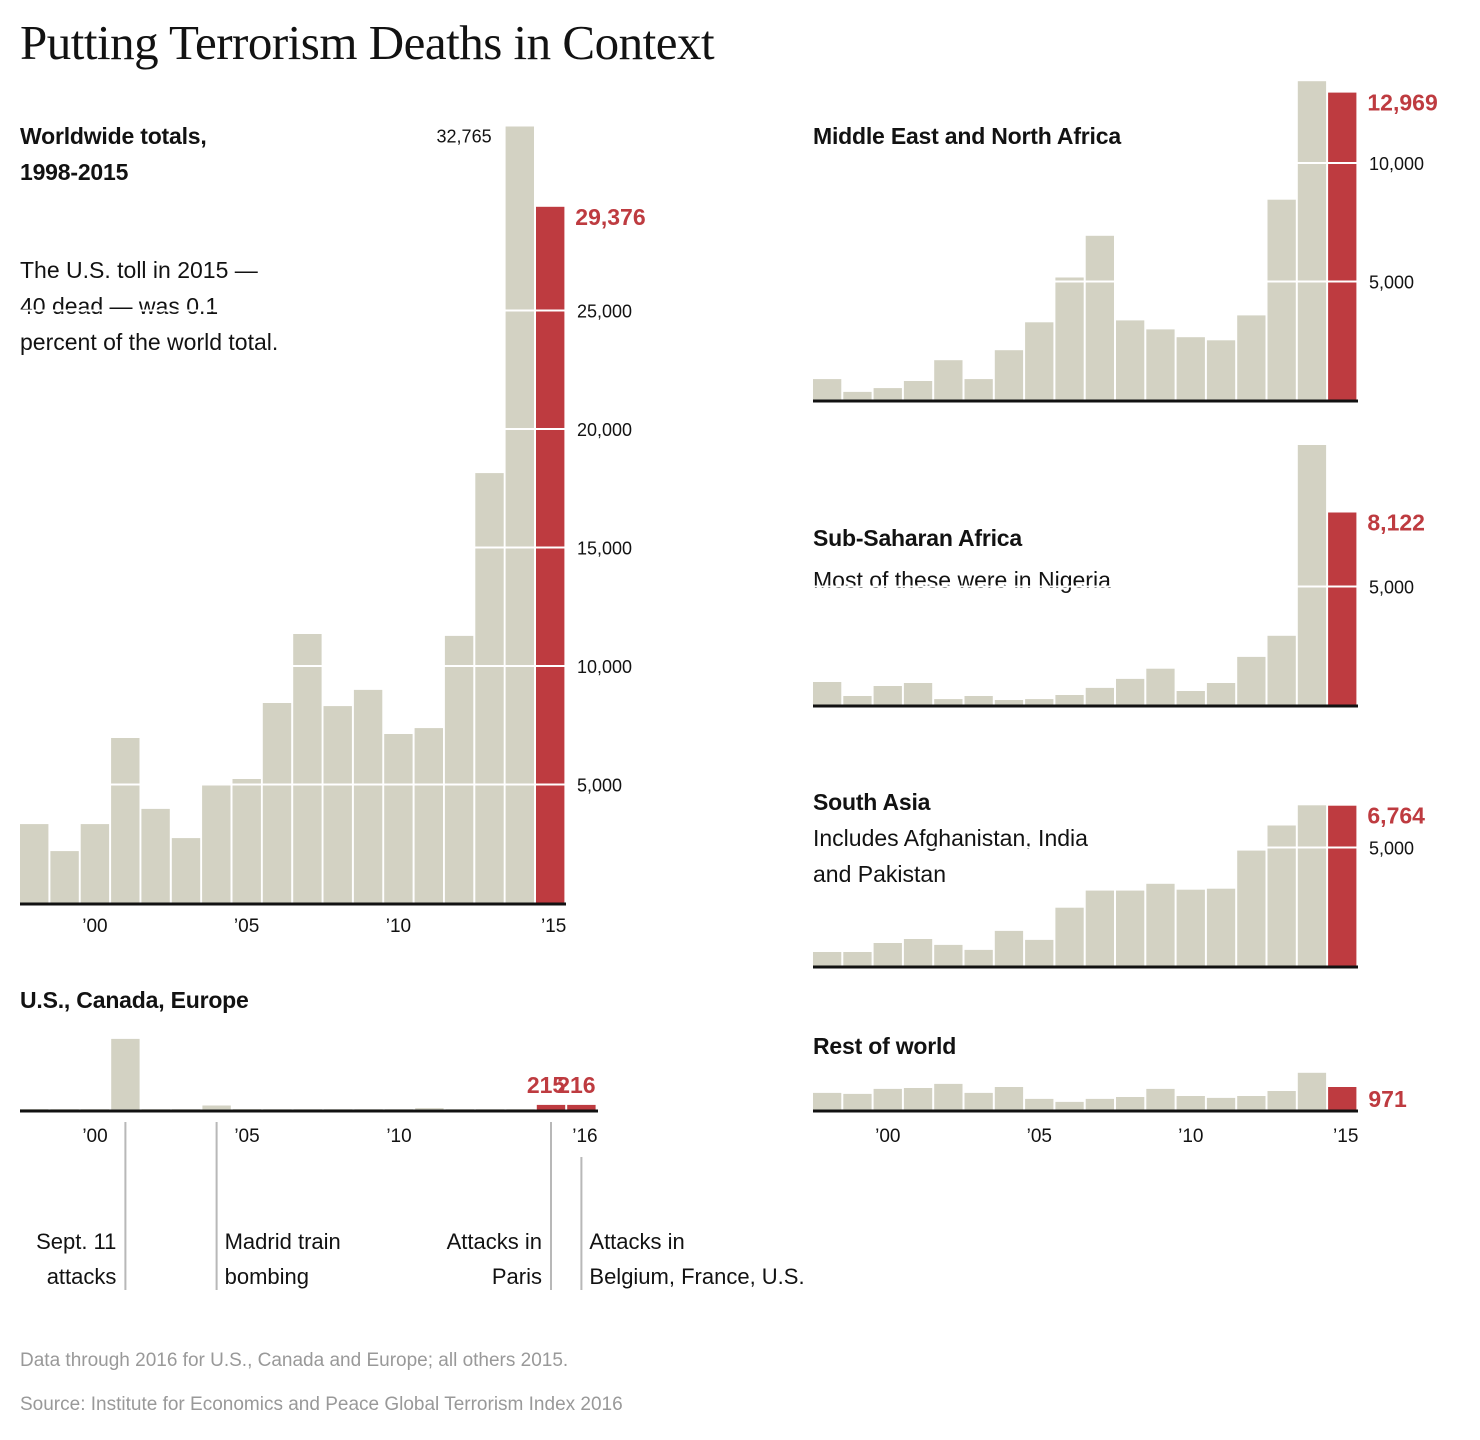  I want to click on value-label: 216, so click(576, 1085).